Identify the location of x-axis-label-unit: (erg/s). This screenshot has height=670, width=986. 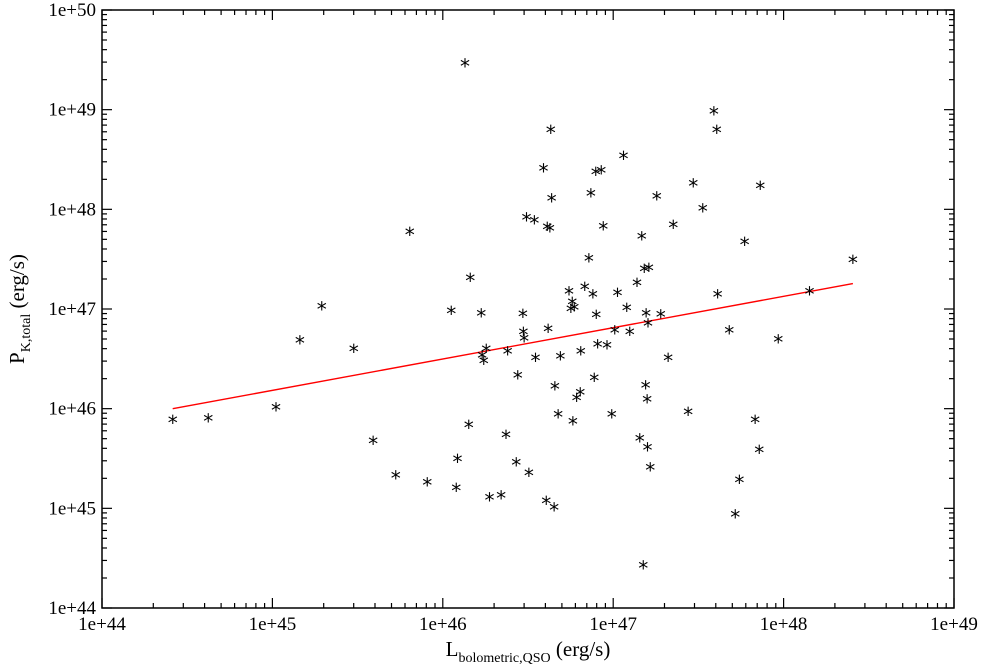
(581, 649).